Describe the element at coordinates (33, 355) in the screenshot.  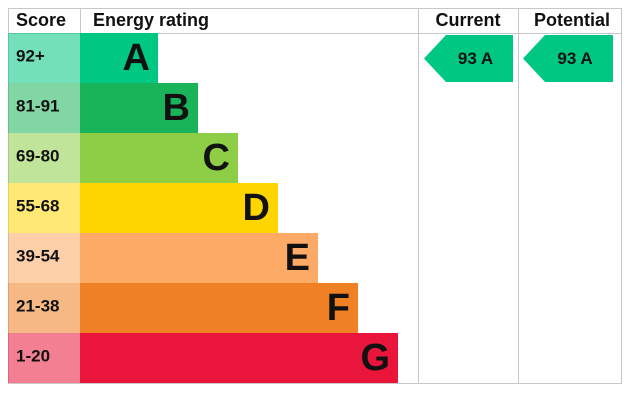
I see `score-label: 1-20` at that location.